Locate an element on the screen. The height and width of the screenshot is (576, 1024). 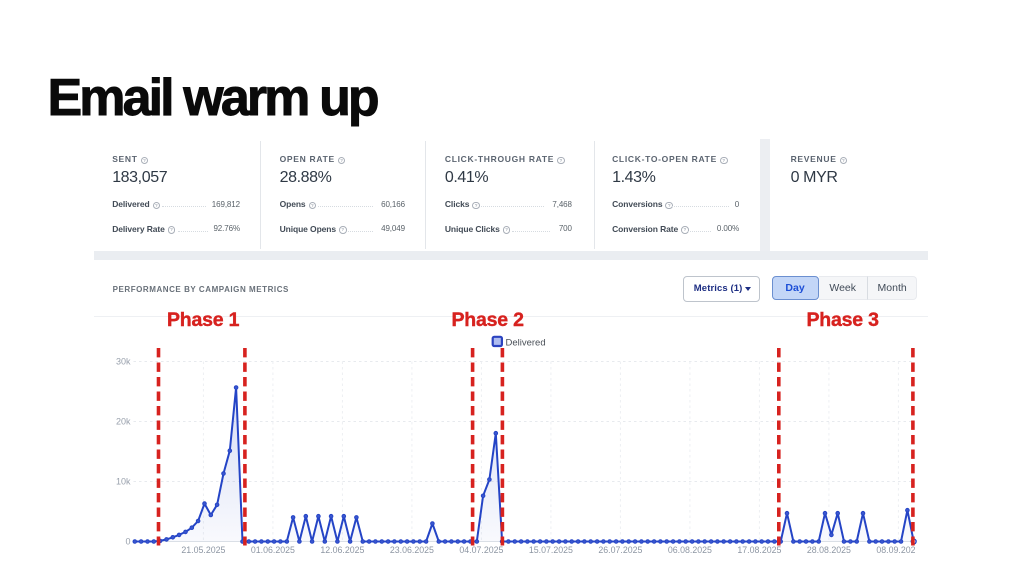
svg-text: Delivered is located at coordinates (526, 343).